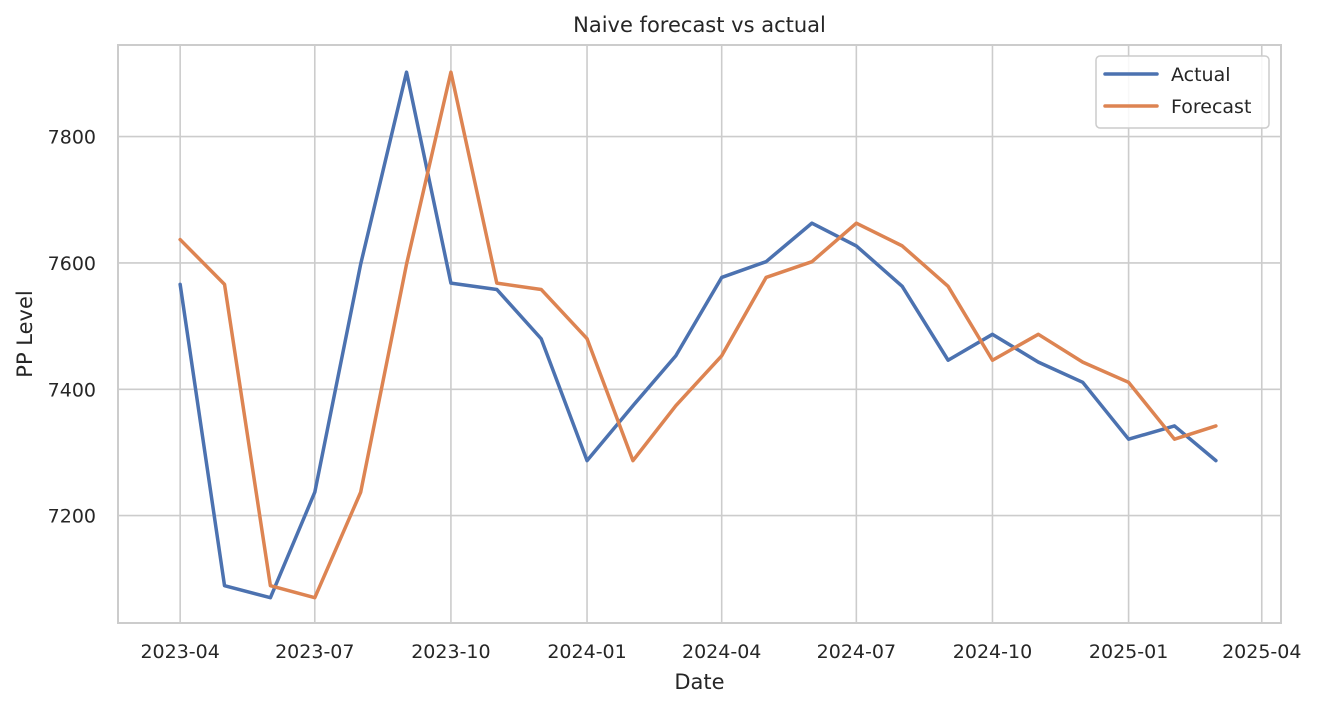 This screenshot has height=709, width=1330. Describe the element at coordinates (450, 652) in the screenshot. I see `x-tick-label: 2023-10` at that location.